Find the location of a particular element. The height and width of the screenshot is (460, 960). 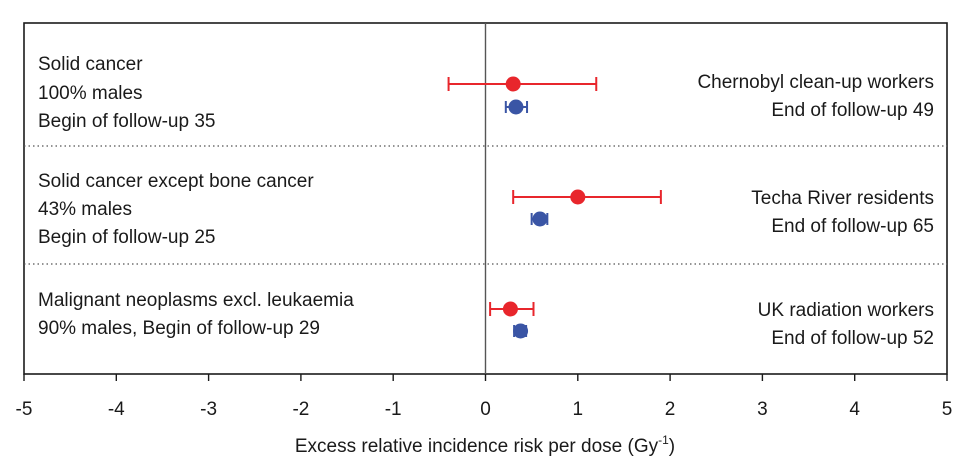

x-tick-label: -1 is located at coordinates (393, 409).